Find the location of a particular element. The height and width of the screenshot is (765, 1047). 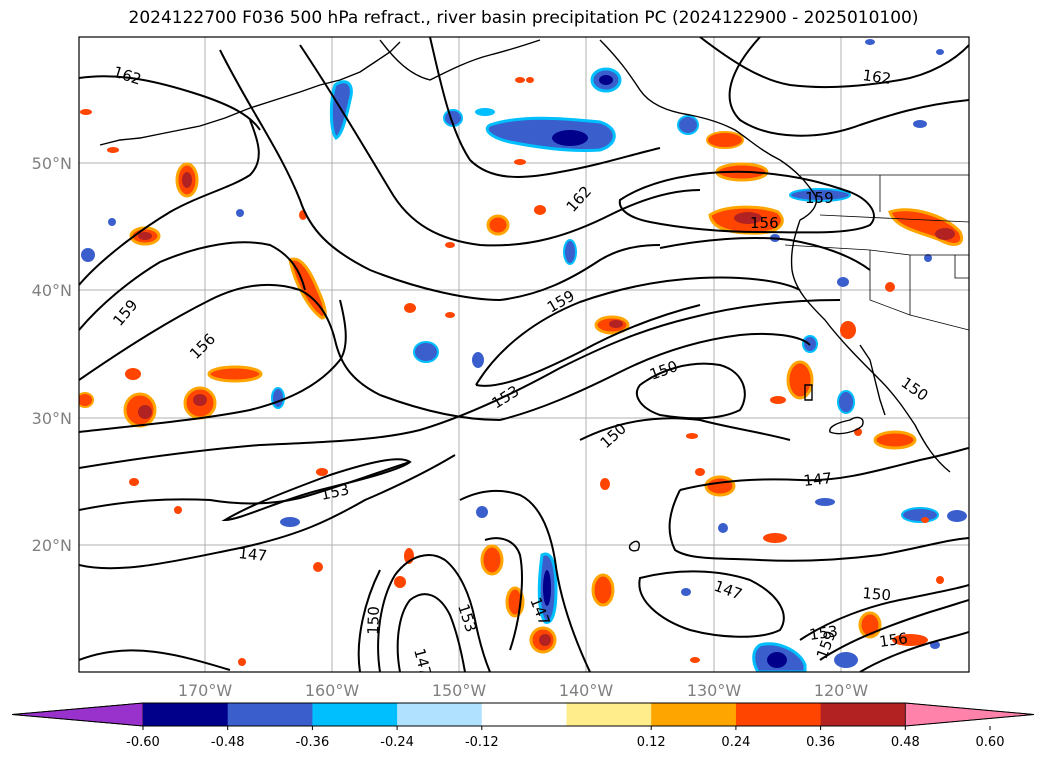

colorbar-tick-label: -0.12 is located at coordinates (482, 742).